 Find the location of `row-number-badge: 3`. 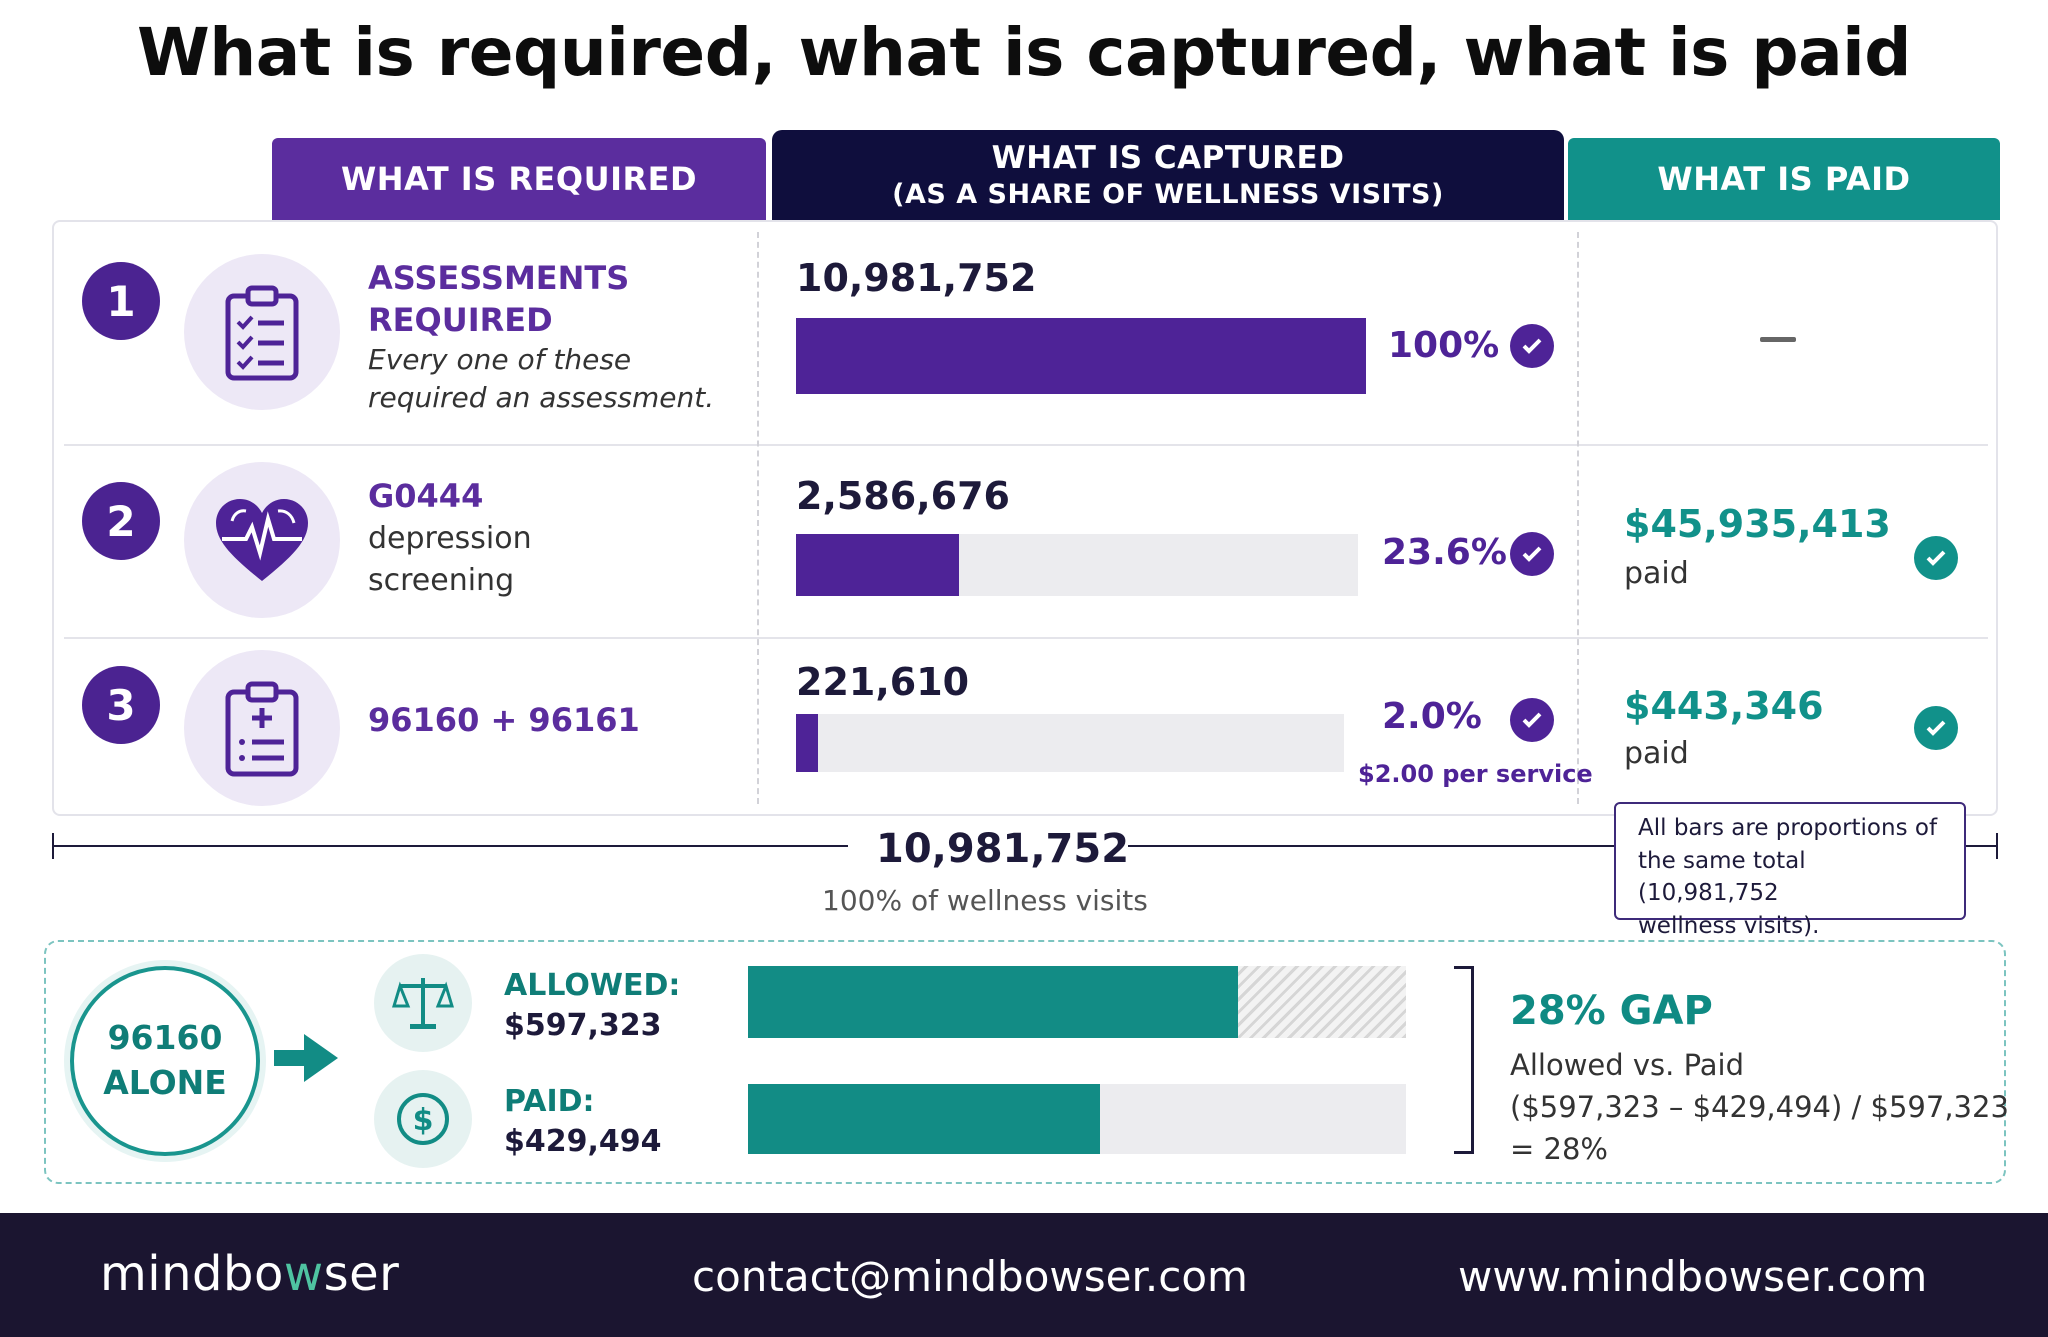

row-number-badge: 3 is located at coordinates (121, 705).